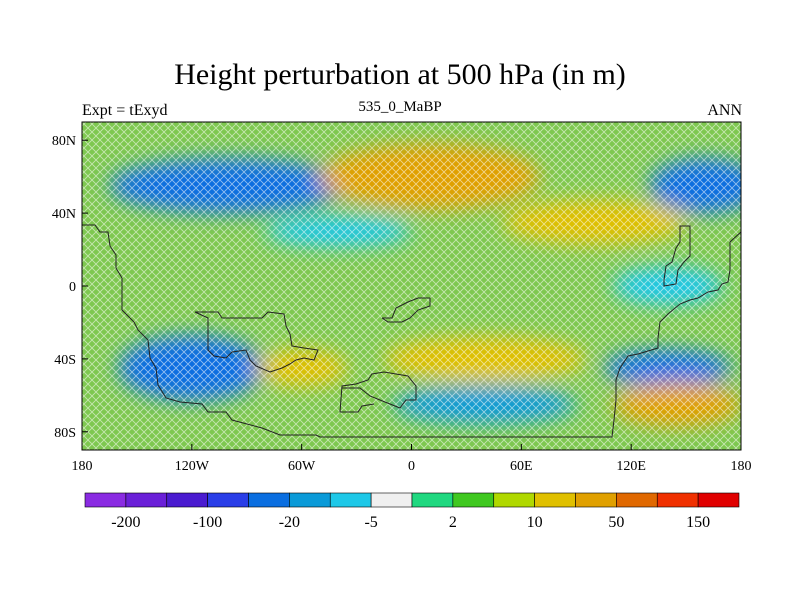 The height and width of the screenshot is (600, 800). Describe the element at coordinates (207, 522) in the screenshot. I see `colorbar-label: -100` at that location.